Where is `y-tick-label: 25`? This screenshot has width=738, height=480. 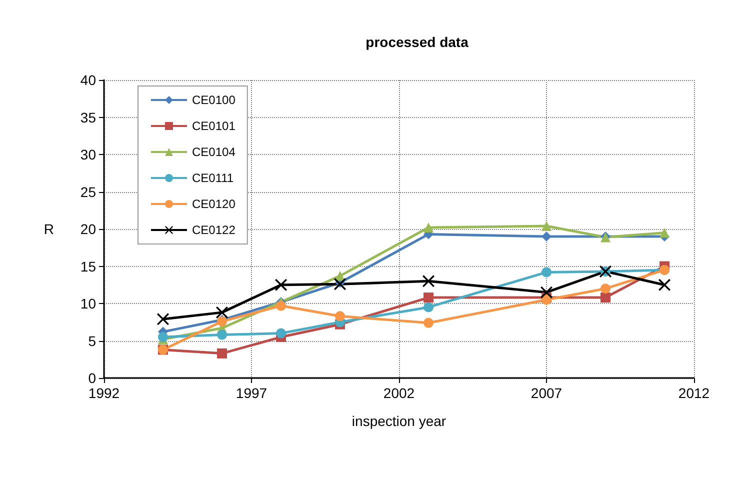 y-tick-label: 25 is located at coordinates (88, 192).